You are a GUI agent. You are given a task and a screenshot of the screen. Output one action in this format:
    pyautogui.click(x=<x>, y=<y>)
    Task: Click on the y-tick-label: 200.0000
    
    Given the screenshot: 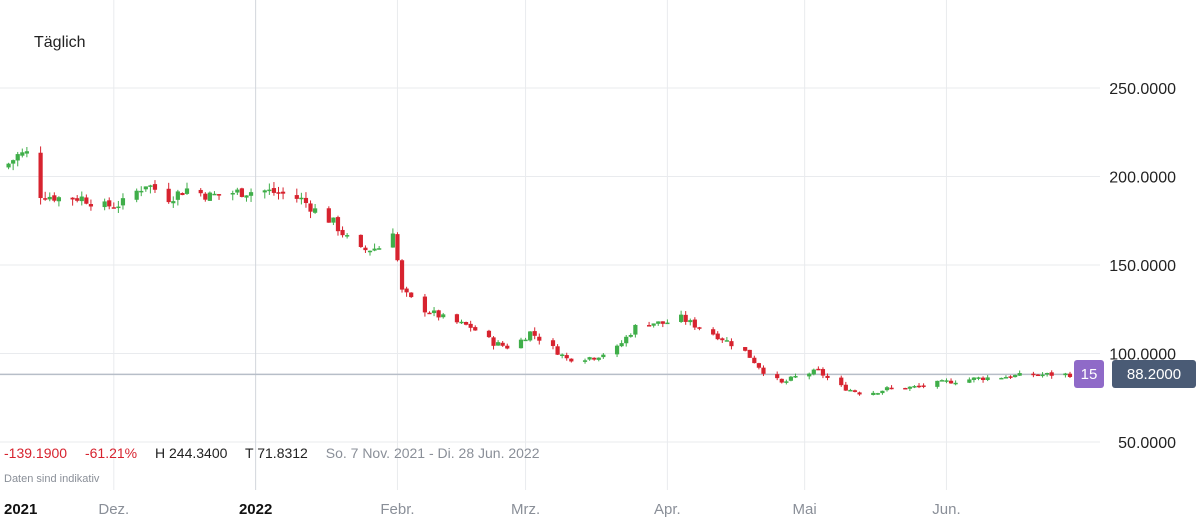 What is the action you would take?
    pyautogui.click(x=1142, y=178)
    